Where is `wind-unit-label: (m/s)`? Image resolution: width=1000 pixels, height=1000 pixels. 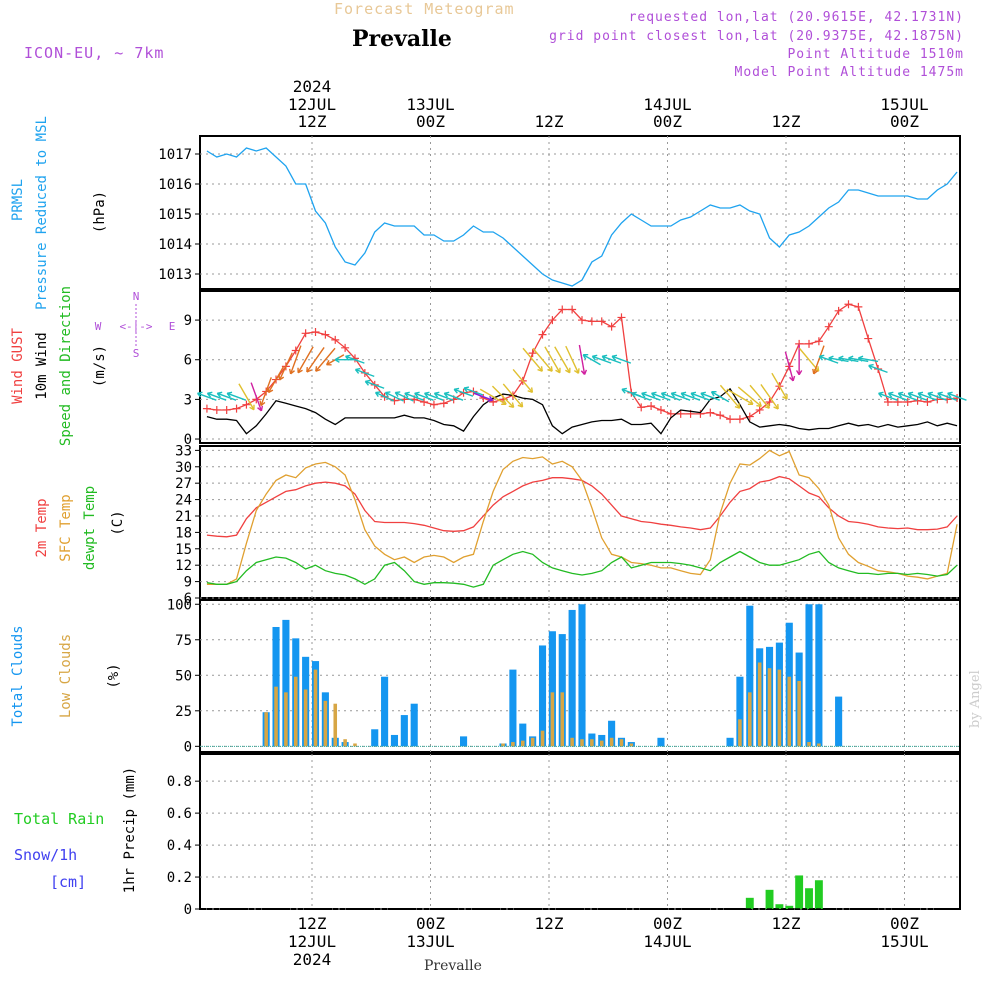
wind-unit-label: (m/s) is located at coordinates (100, 366).